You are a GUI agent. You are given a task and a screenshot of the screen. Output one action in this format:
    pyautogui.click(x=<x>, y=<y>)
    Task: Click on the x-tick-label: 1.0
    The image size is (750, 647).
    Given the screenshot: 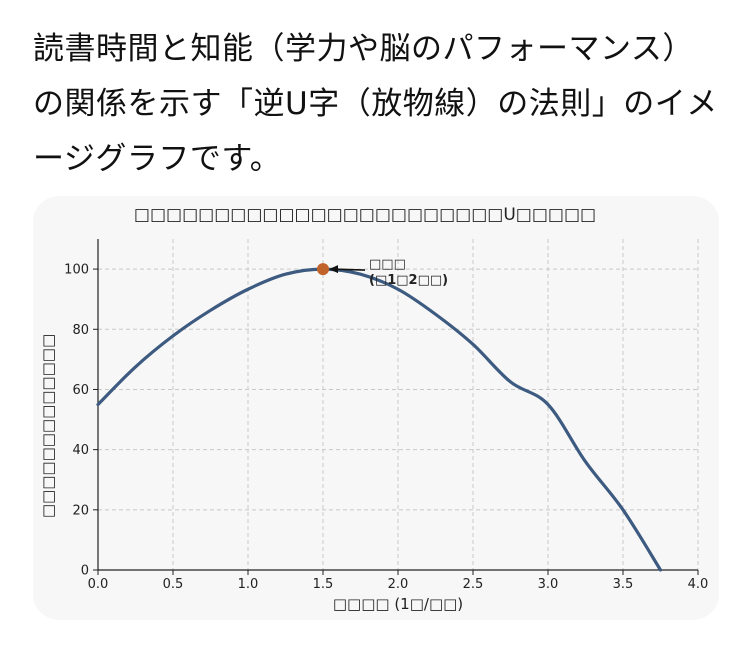 What is the action you would take?
    pyautogui.click(x=248, y=584)
    